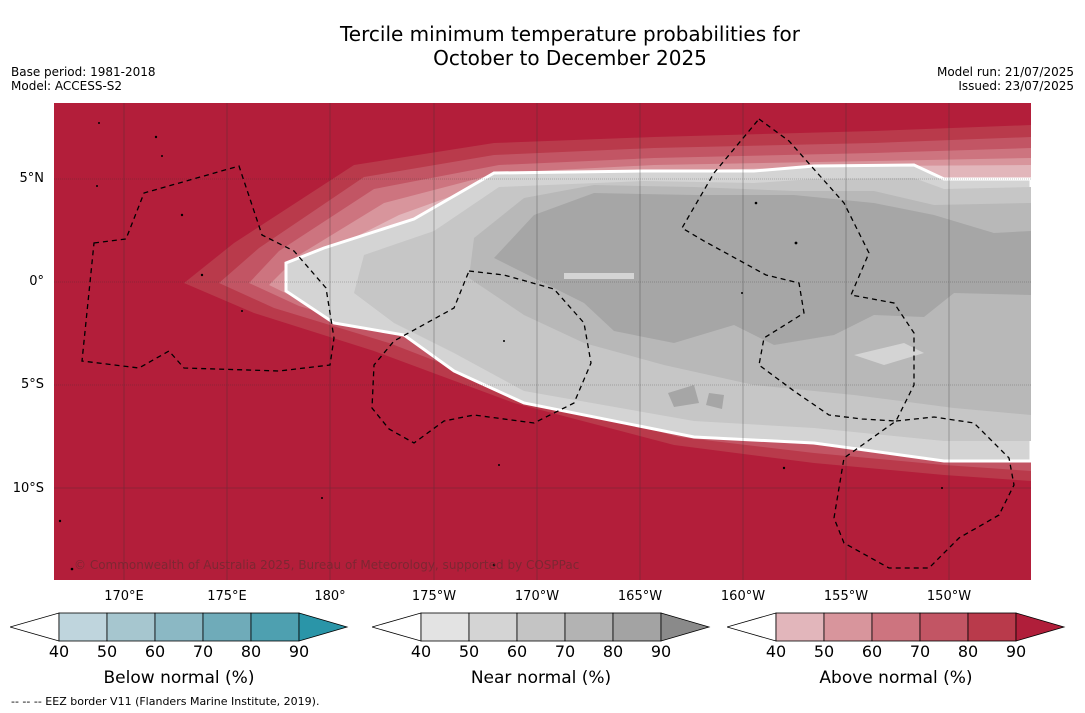  What do you see at coordinates (83, 72) in the screenshot?
I see `base-period: Base period: 1981-2018` at bounding box center [83, 72].